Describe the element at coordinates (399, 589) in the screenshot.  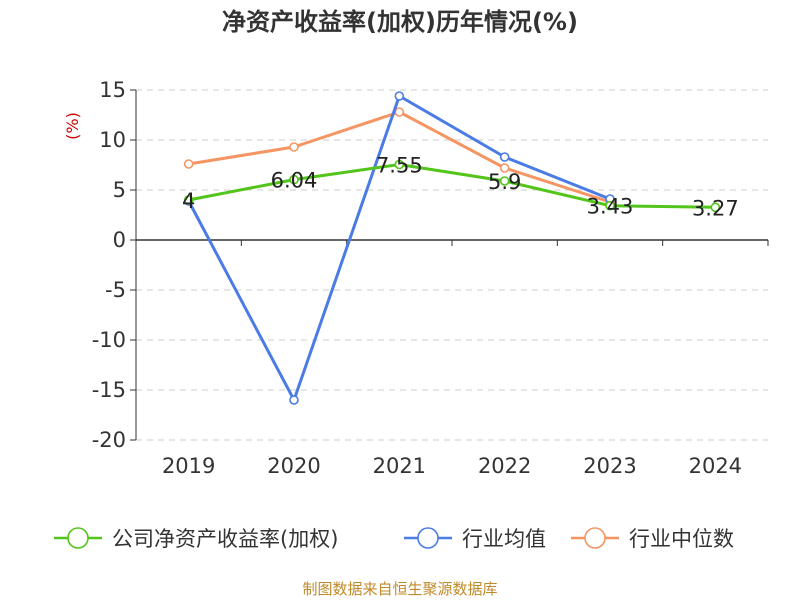
I see `source-note: 制图数据来自恒生聚源数据库` at that location.